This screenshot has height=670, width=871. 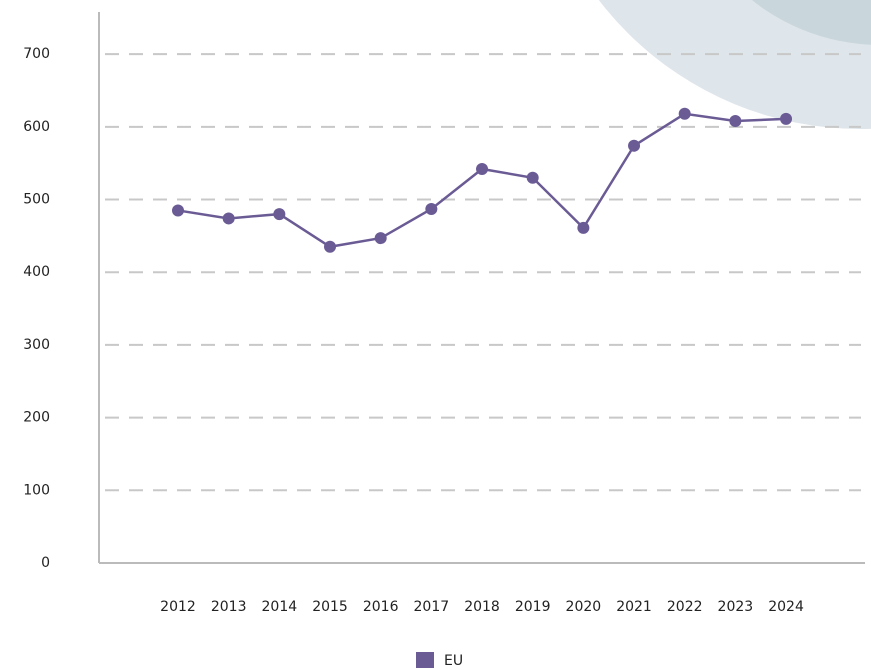 I want to click on x-tick-label: 2021, so click(x=634, y=607).